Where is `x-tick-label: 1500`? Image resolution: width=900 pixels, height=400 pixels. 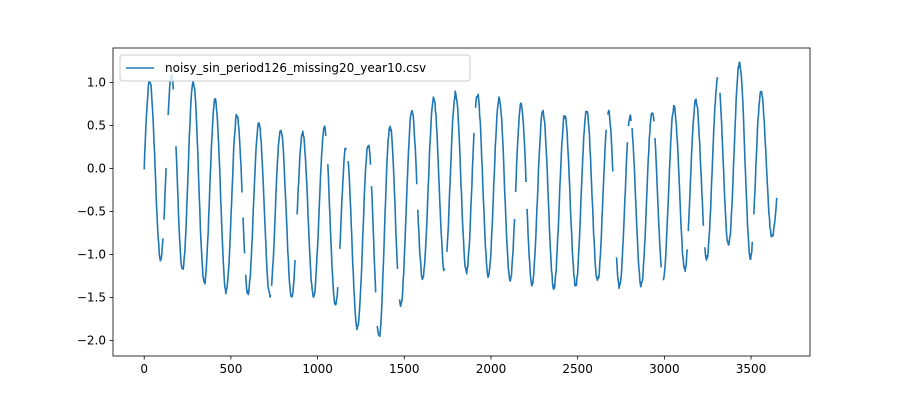 x-tick-label: 1500 is located at coordinates (404, 369).